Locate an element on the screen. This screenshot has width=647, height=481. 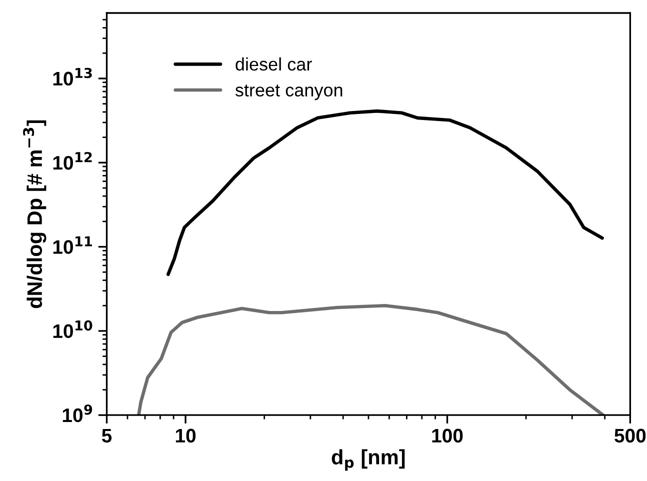
x-tick-label: 5 is located at coordinates (107, 436).